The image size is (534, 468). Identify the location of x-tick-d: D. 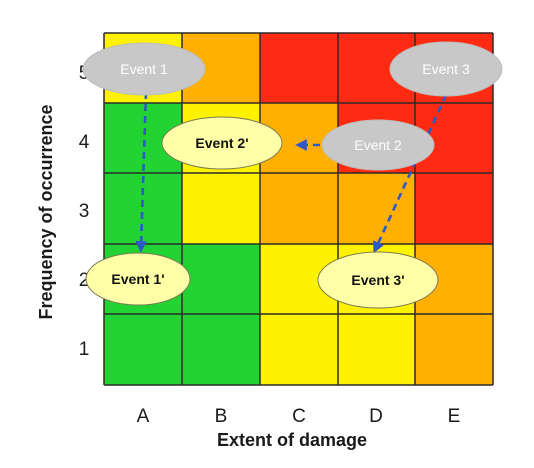
(376, 416).